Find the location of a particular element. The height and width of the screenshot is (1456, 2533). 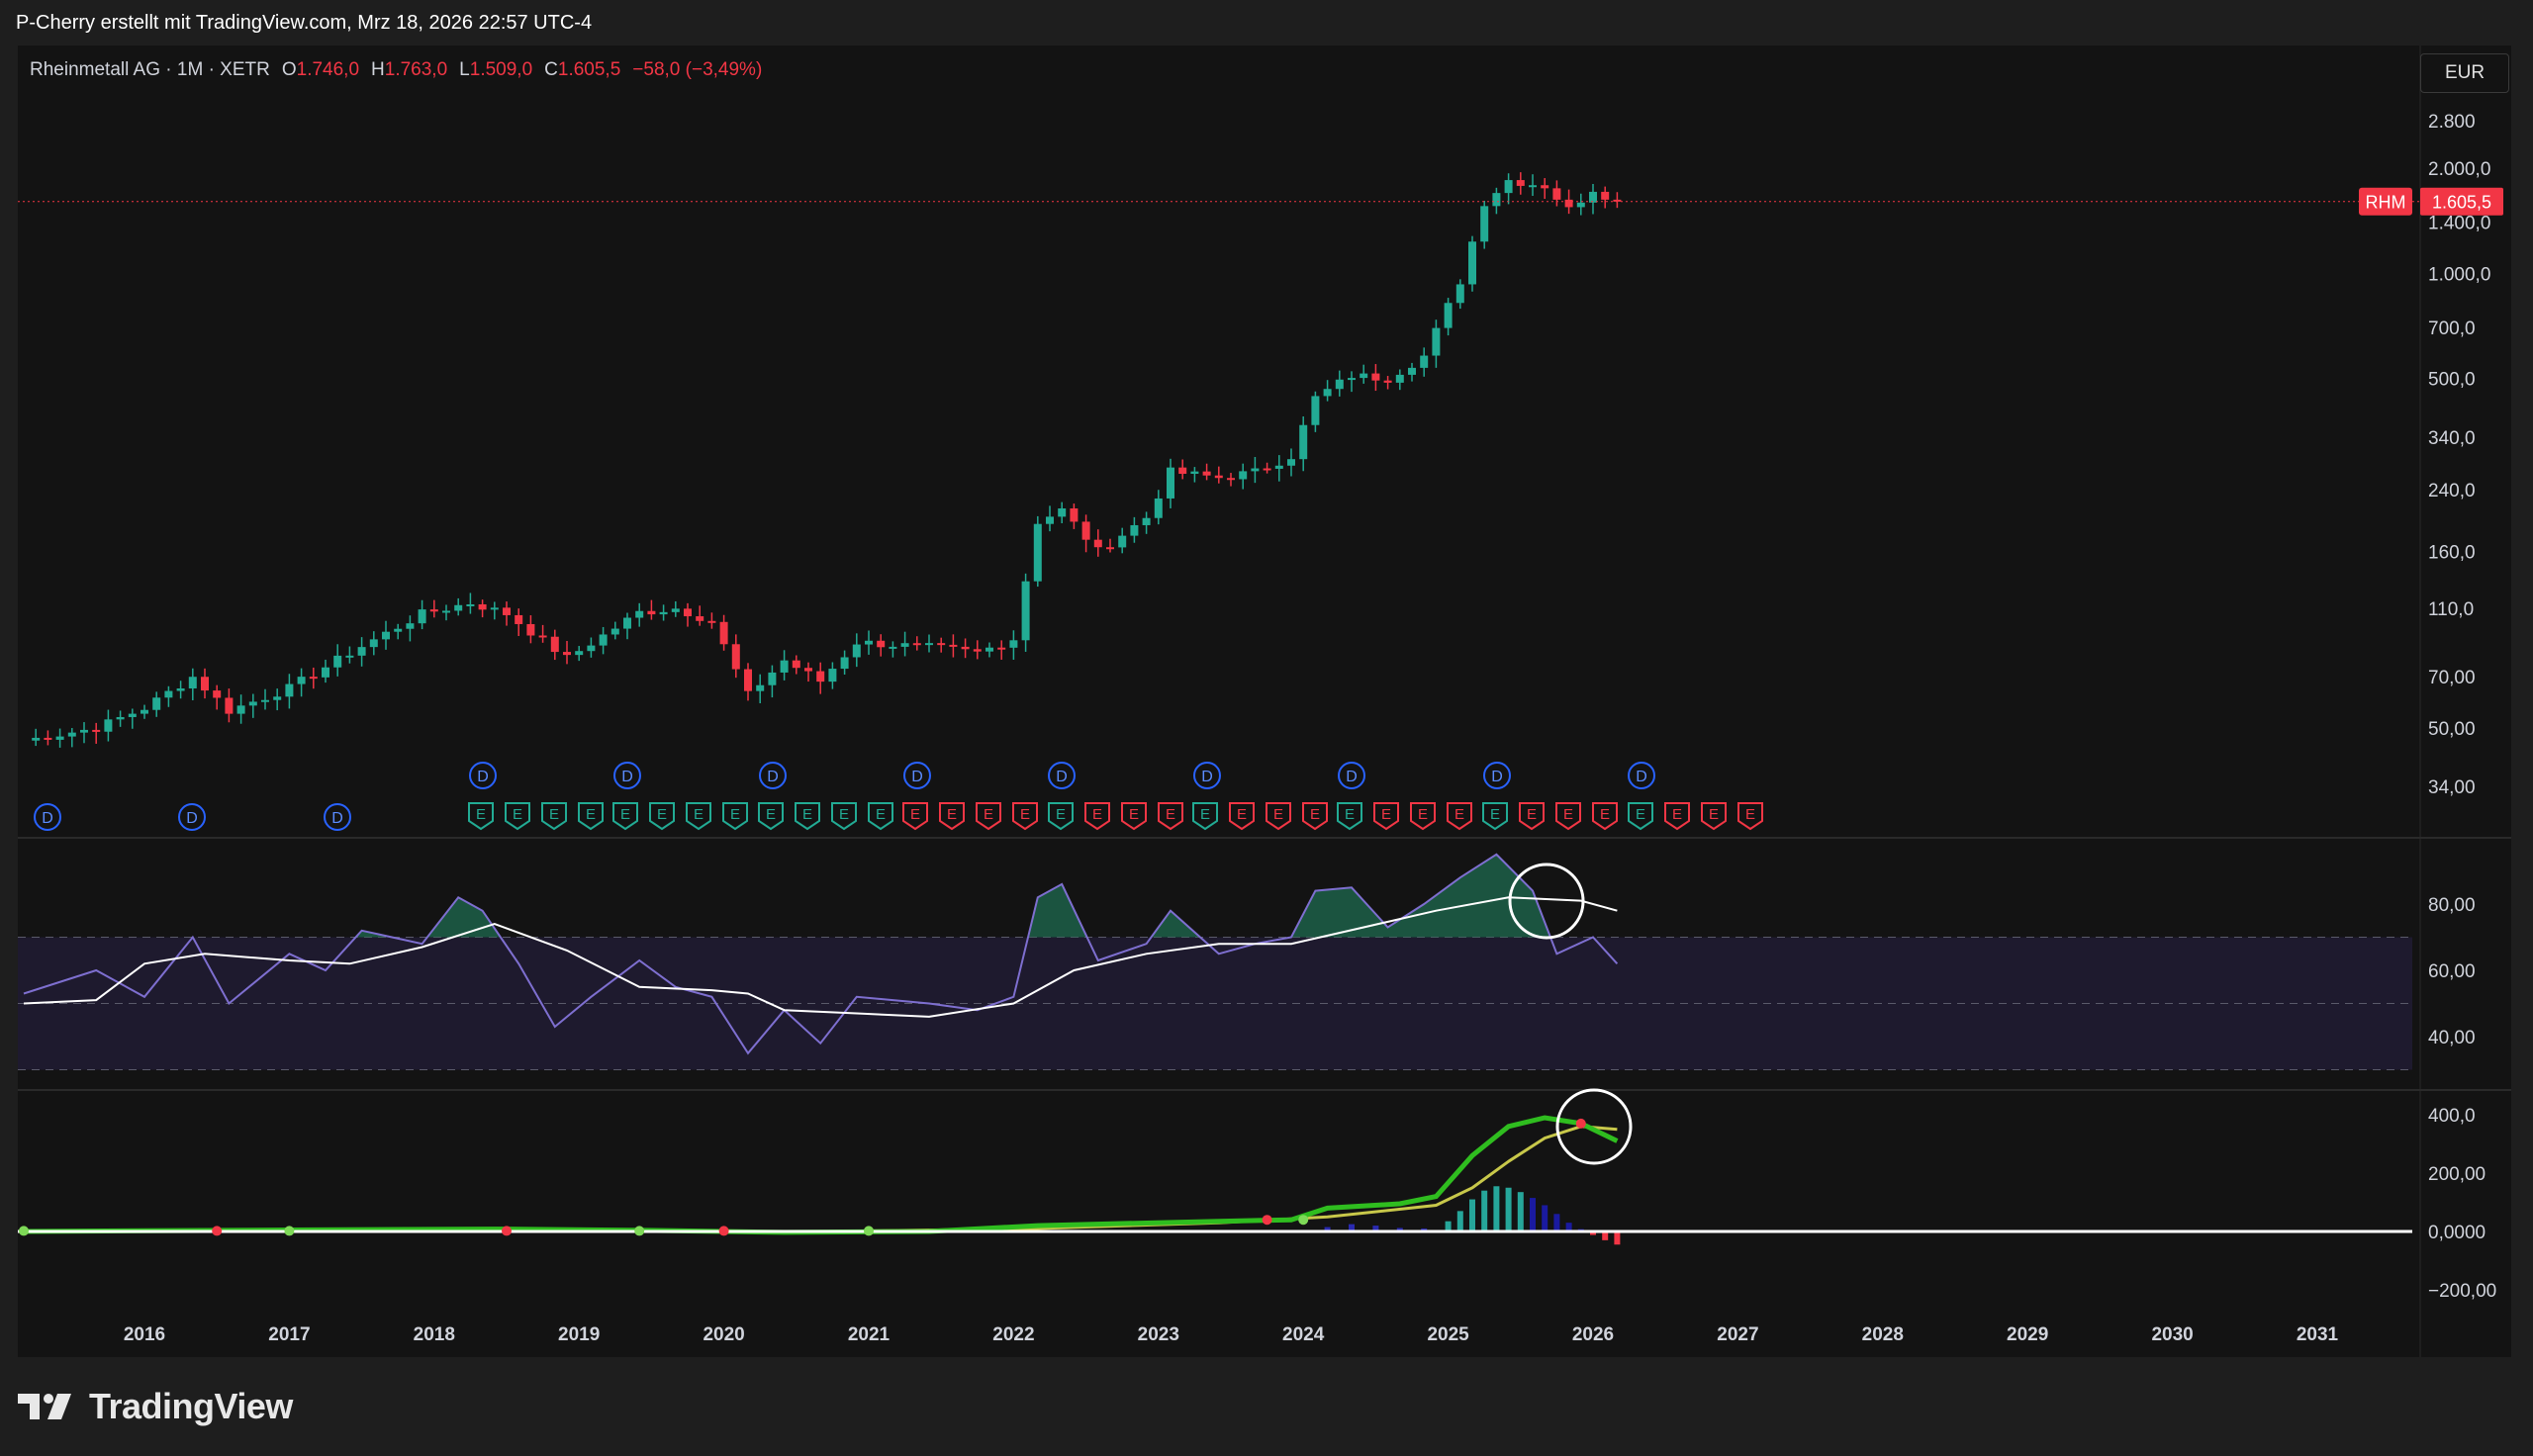

change-value: −58,0 (−3,49%) is located at coordinates (697, 69).